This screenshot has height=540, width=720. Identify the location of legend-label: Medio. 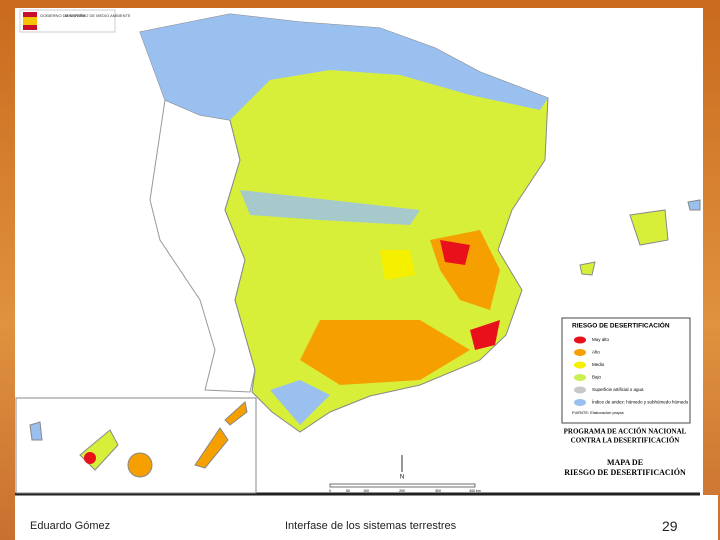
(598, 364).